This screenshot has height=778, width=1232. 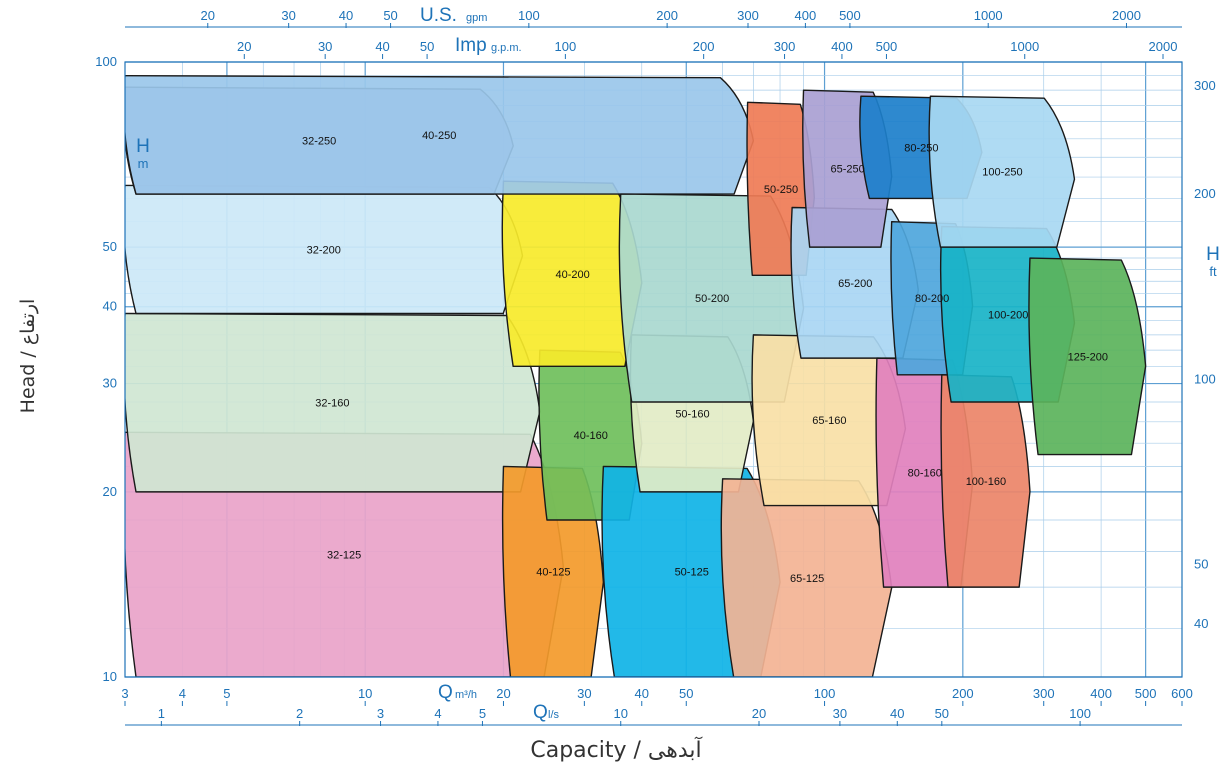 I want to click on top-axis-usgpm-tick-label: 40, so click(x=346, y=15).